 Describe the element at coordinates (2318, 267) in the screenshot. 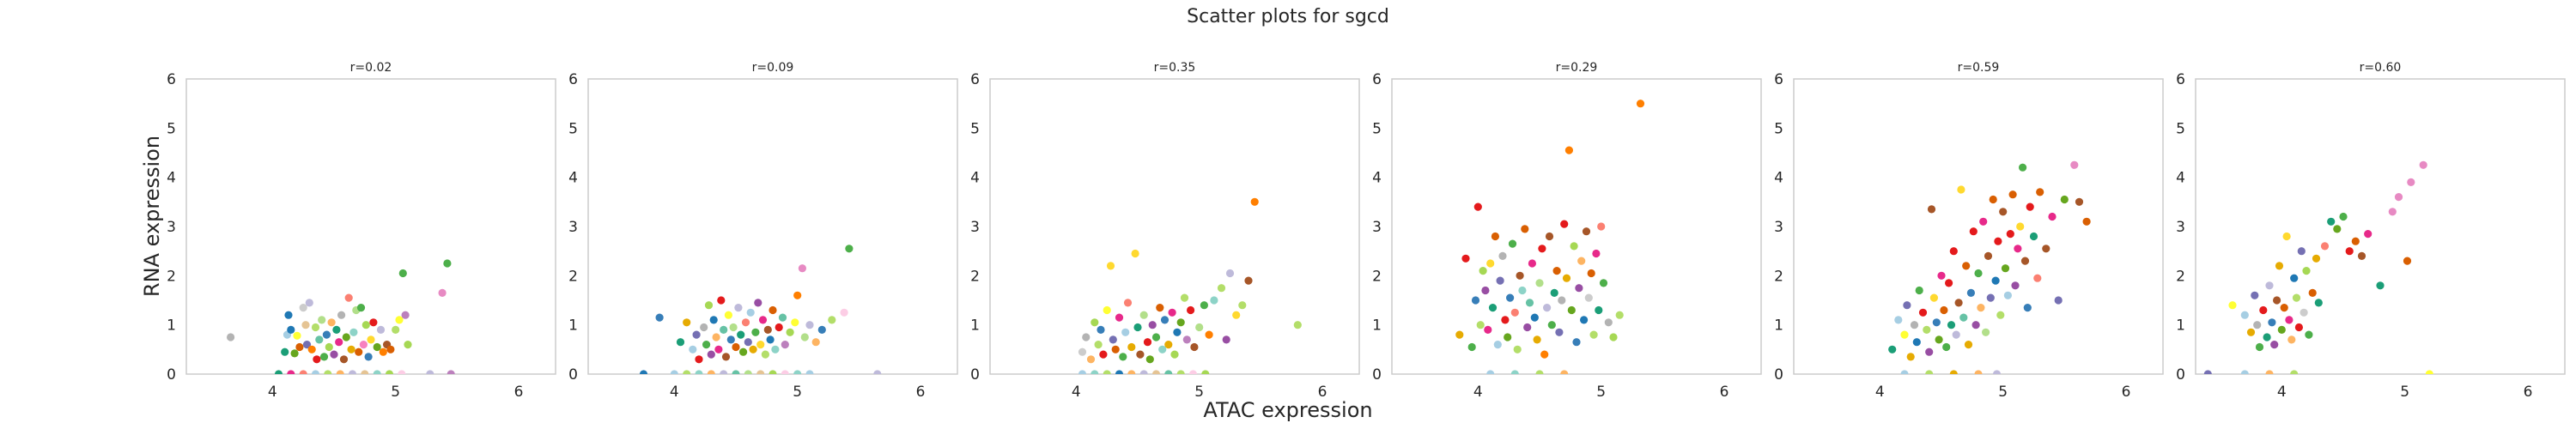

I see `points-group` at that location.